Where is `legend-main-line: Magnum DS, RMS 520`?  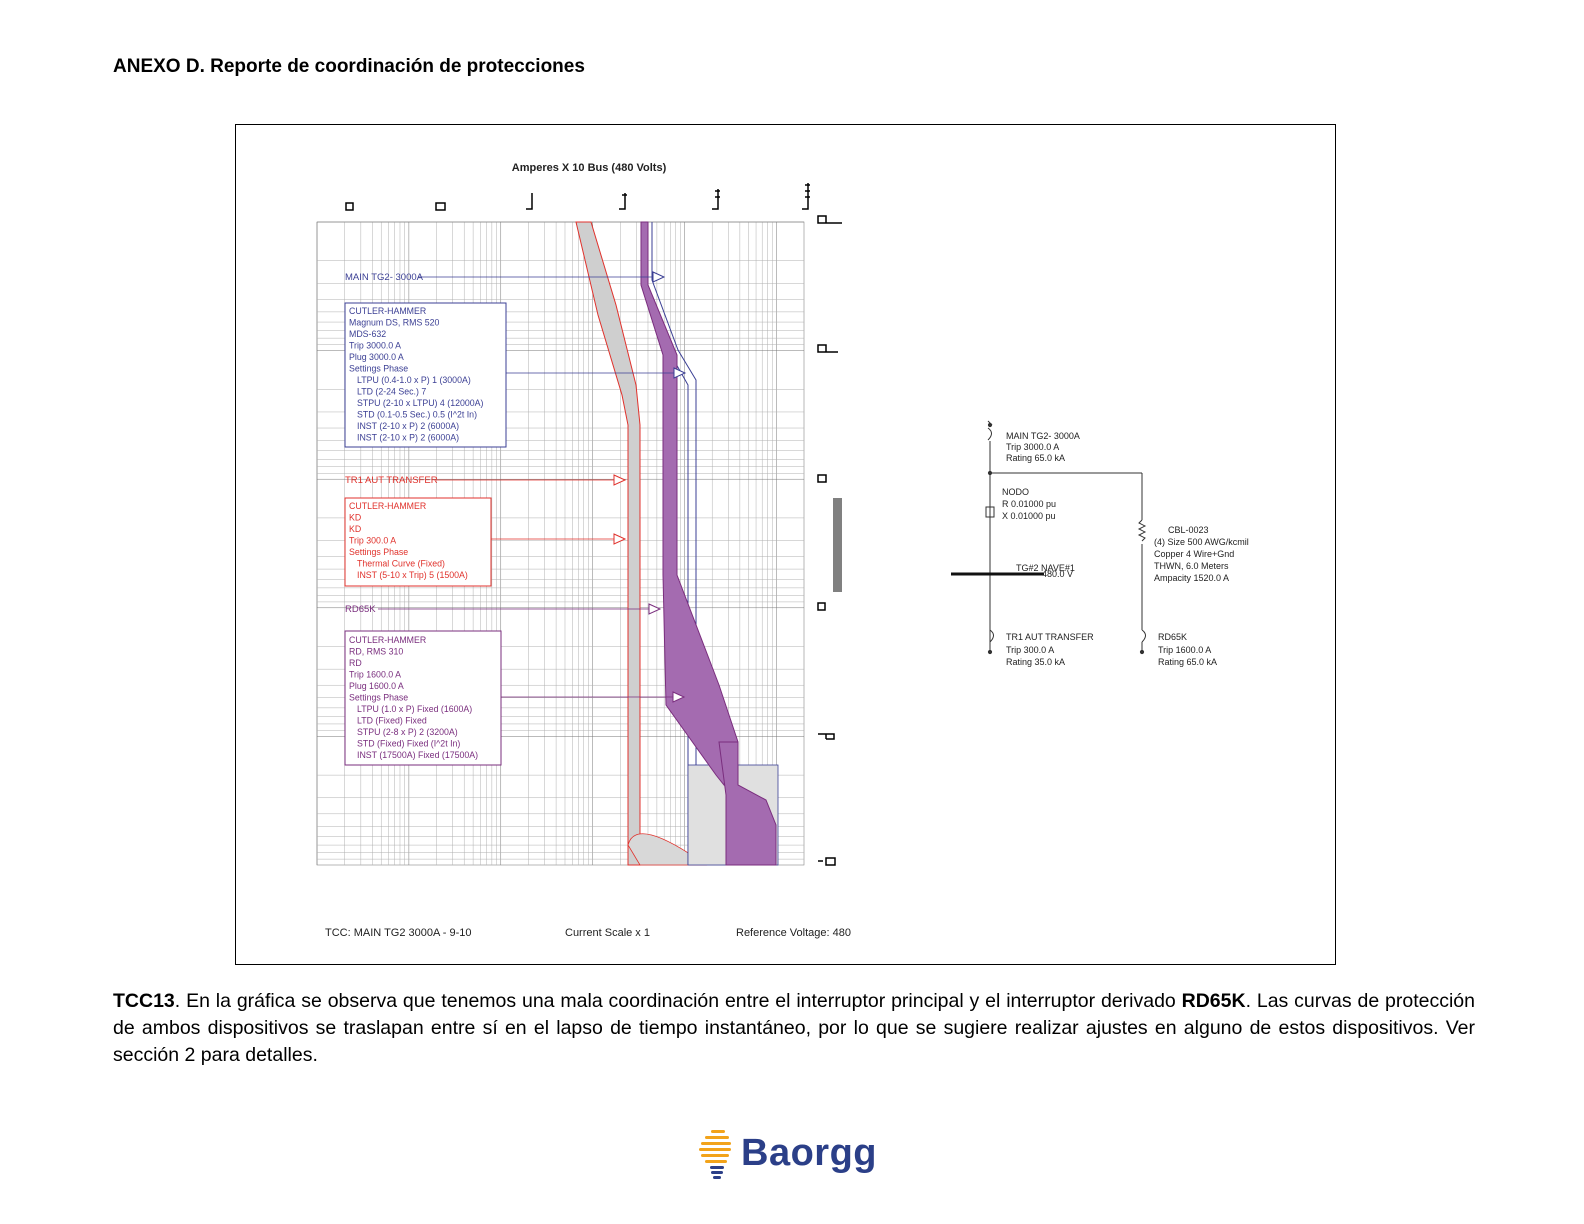
legend-main-line: Magnum DS, RMS 520 is located at coordinates (394, 323).